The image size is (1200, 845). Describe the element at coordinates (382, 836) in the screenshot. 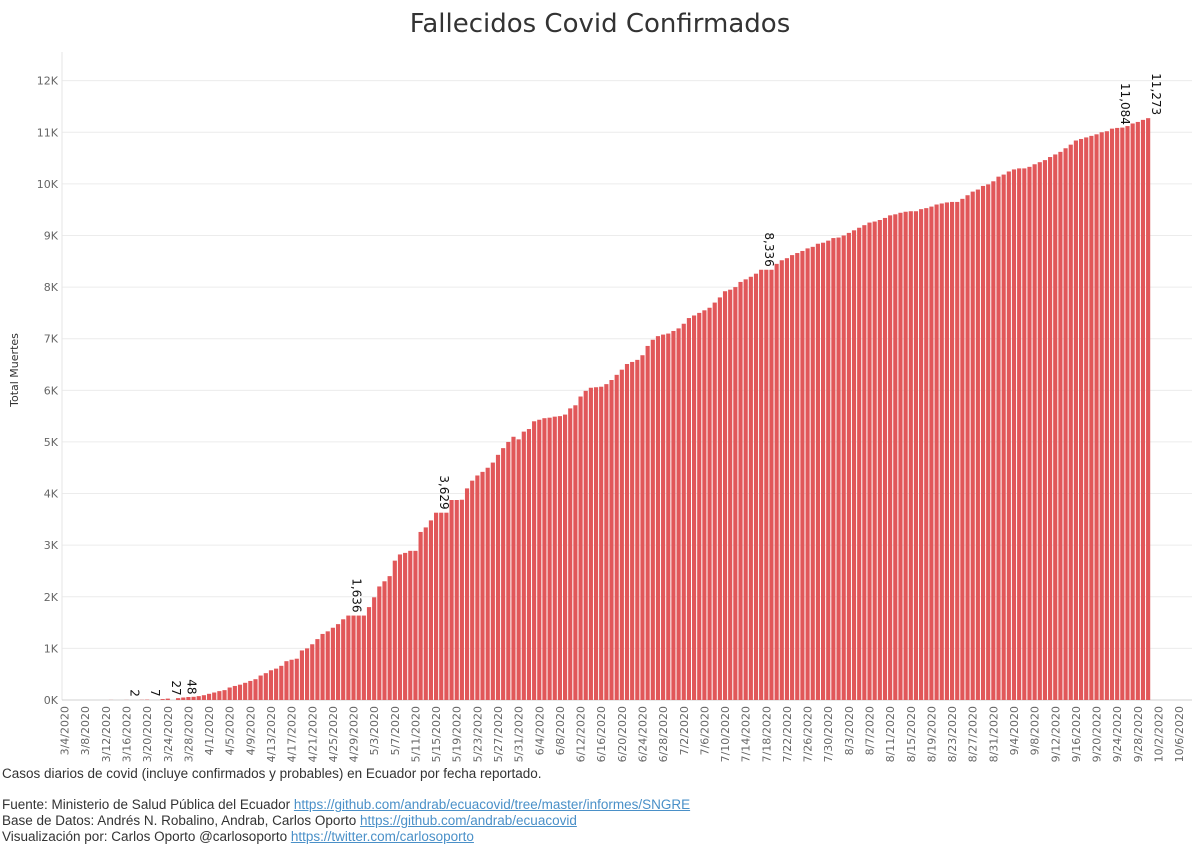

I see `visualization-link: https://twitter.com/carlosoporto` at that location.